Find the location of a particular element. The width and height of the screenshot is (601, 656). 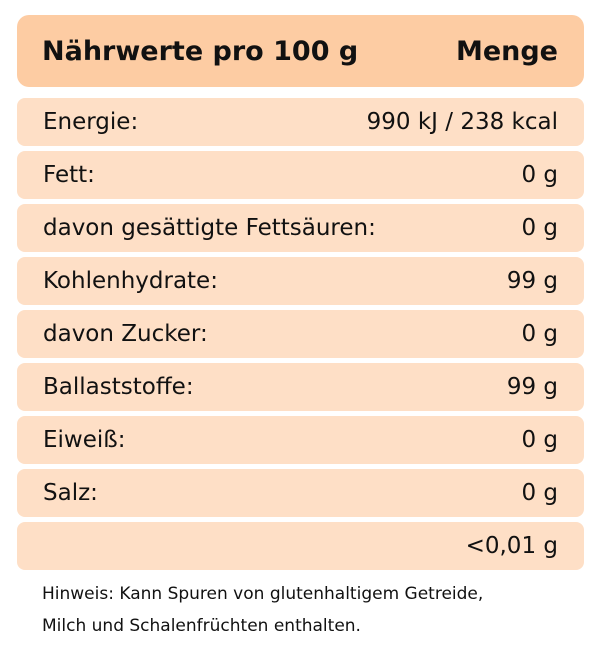

table-row: davon Zucker: 0 g is located at coordinates (300, 334).